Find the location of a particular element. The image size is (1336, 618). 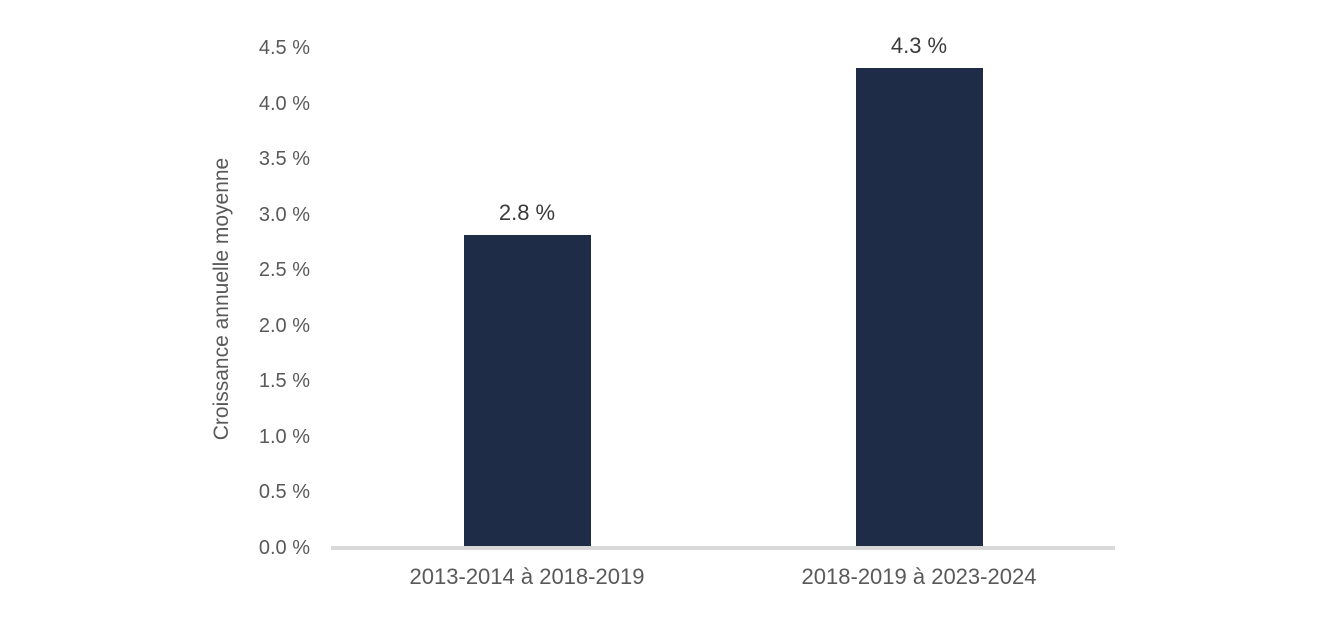

y-tick-label: 0.0 % is located at coordinates (284, 548).